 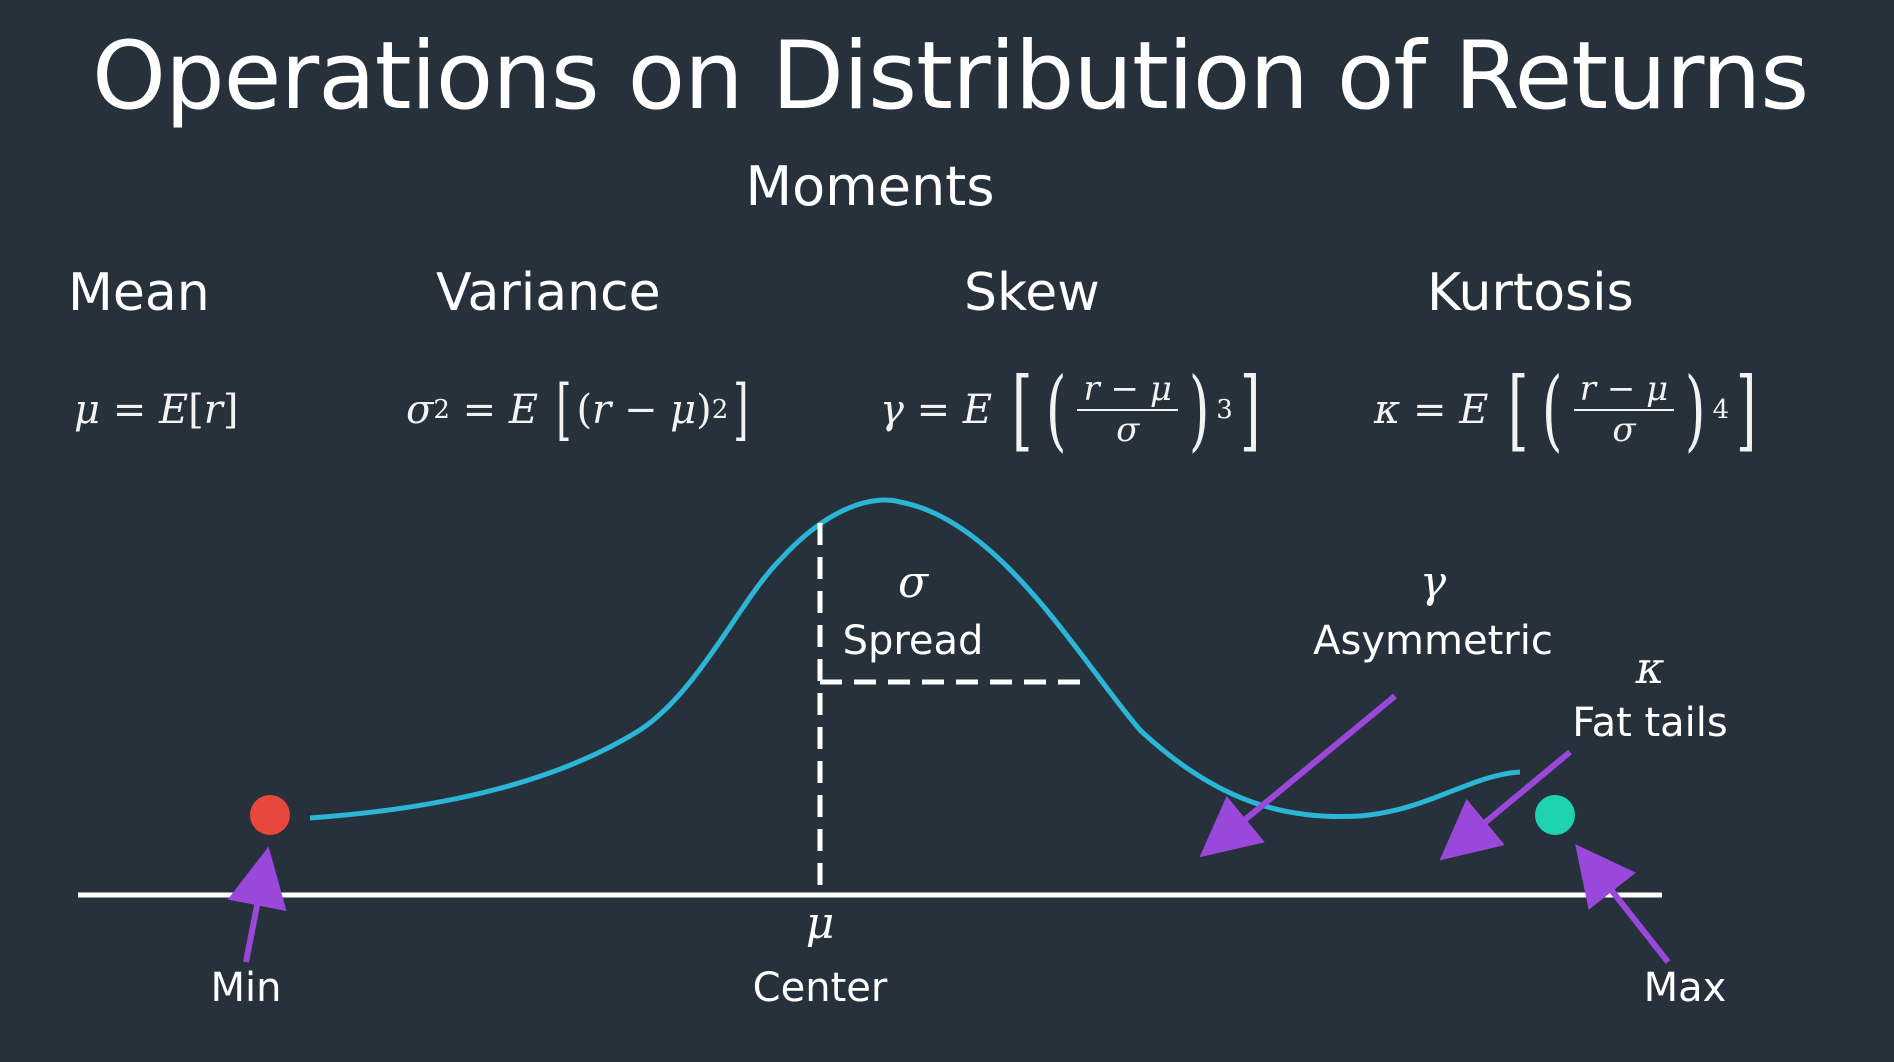 What do you see at coordinates (1070, 409) in the screenshot?
I see `skew-formula: γ = E [(r − μ σ) 3]` at bounding box center [1070, 409].